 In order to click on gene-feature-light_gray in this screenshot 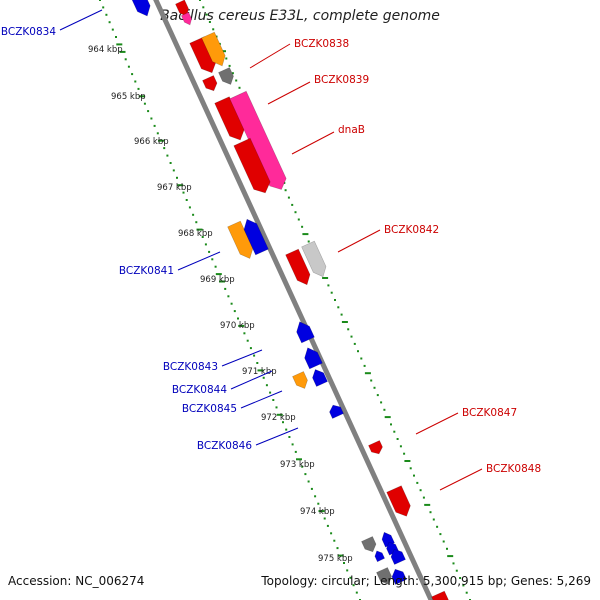, I will do `click(314, 259)`.